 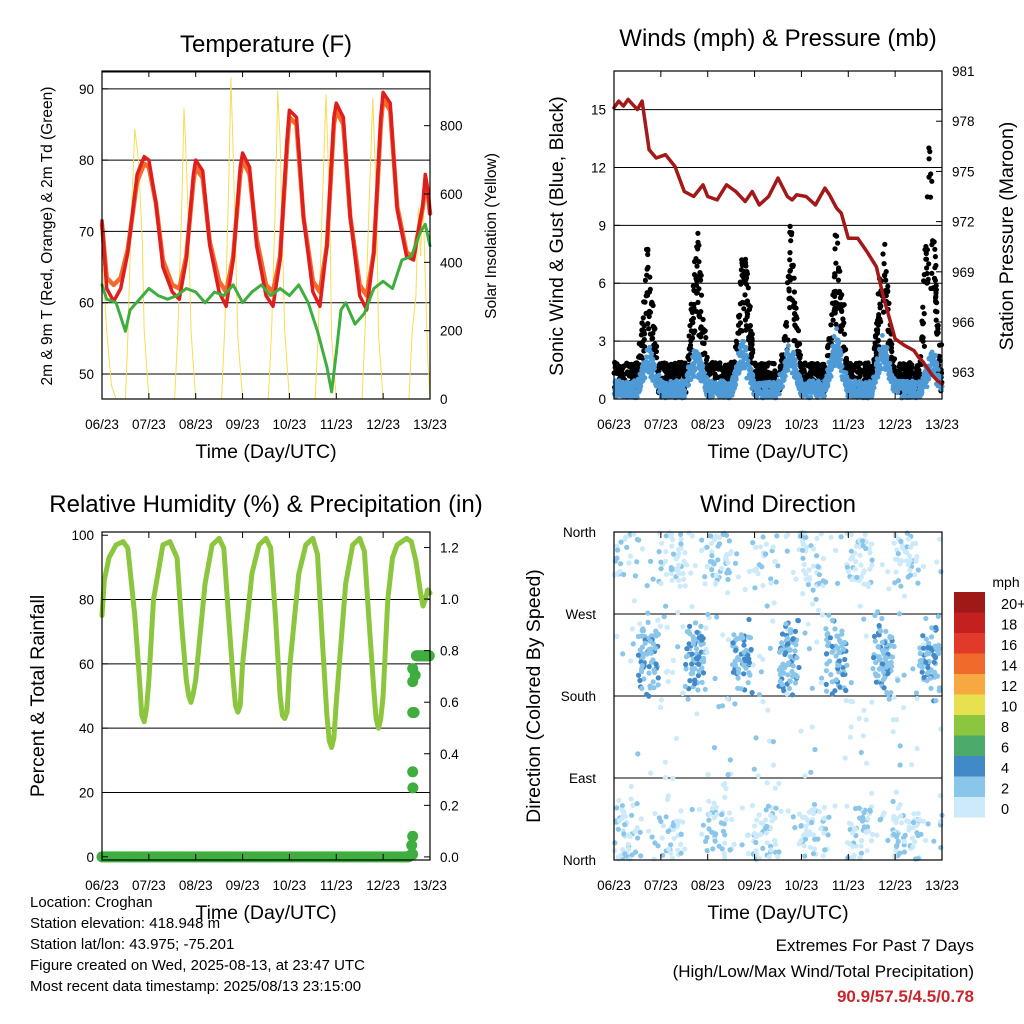 I want to click on humidity-y2tick-label: 1.0, so click(x=449, y=599).